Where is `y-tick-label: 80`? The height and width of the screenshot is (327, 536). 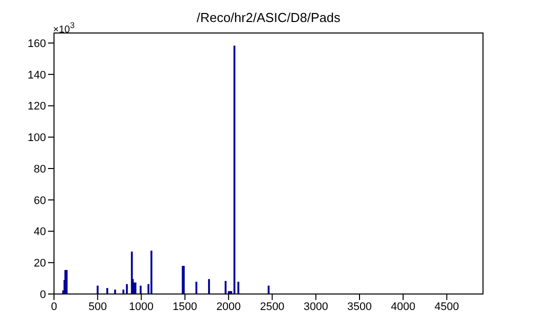
y-tick-label: 80 is located at coordinates (40, 169).